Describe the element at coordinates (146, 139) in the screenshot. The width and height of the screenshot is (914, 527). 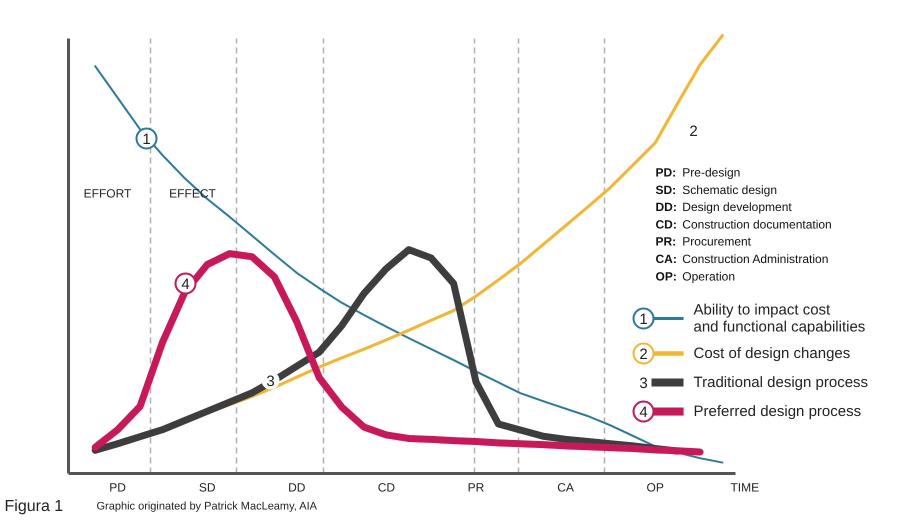
I see `annotation: 1` at that location.